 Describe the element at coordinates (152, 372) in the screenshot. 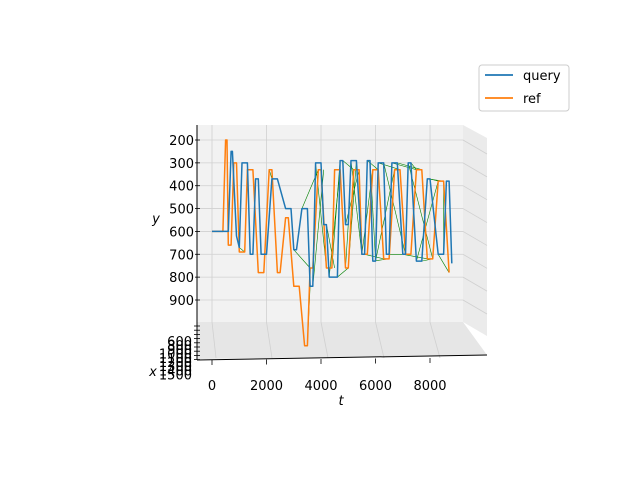

I see `x-axis-label: x` at that location.